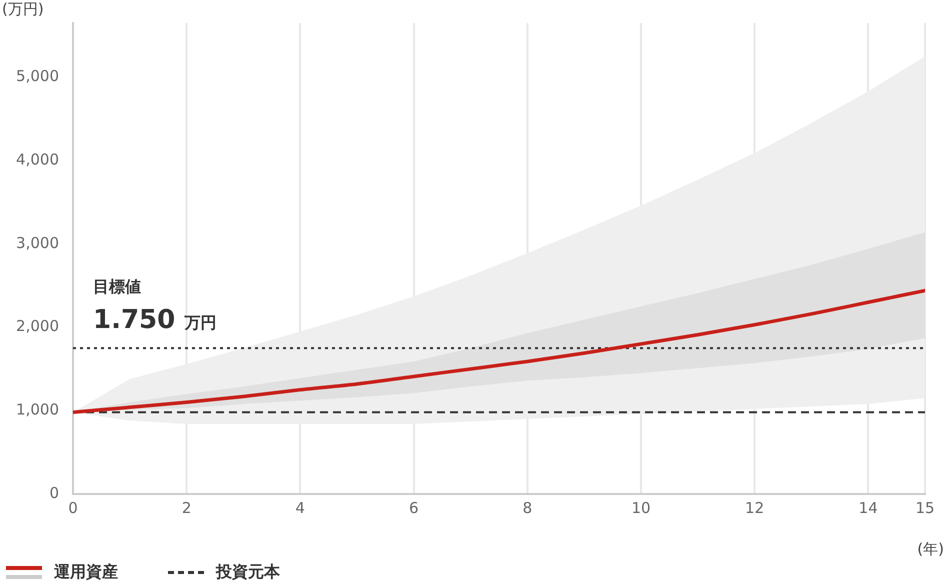 The image size is (946, 588). Describe the element at coordinates (37, 326) in the screenshot. I see `y-tick-label: 2,000` at that location.